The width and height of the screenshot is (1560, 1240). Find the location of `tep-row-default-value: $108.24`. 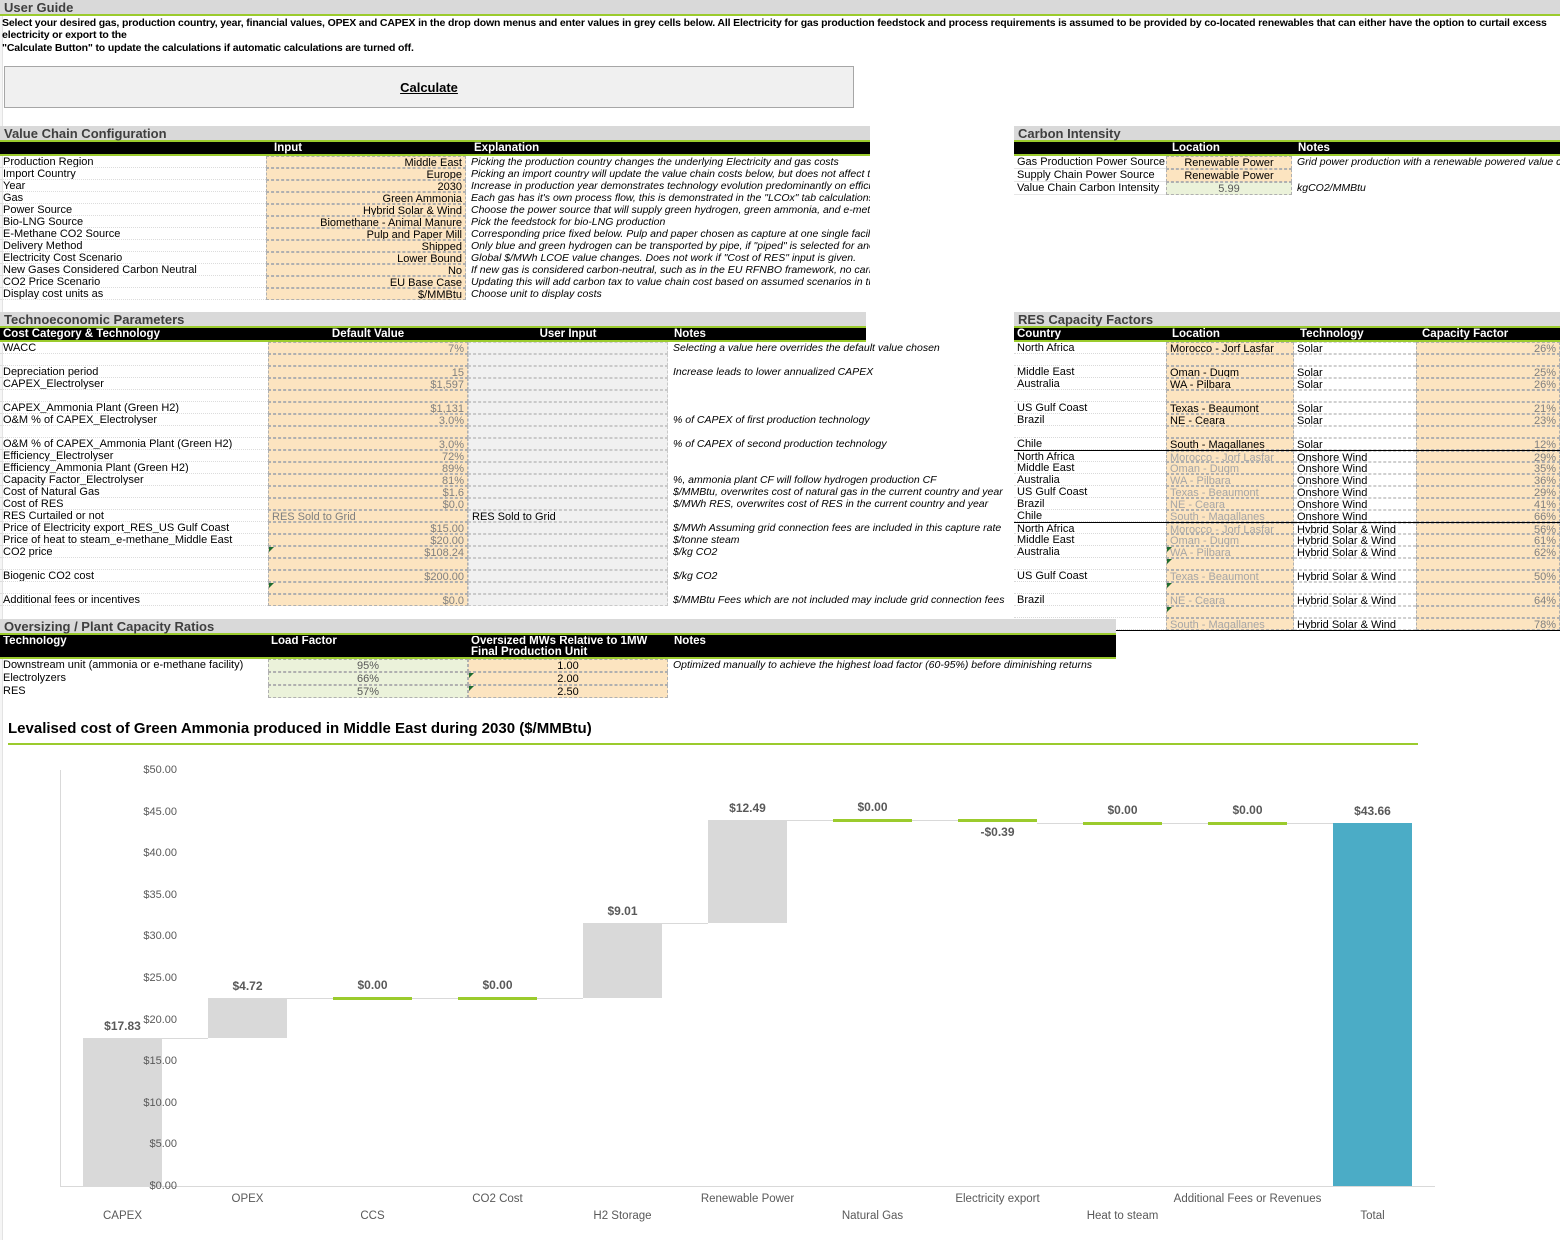

tep-row-default-value: $108.24 is located at coordinates (368, 552).